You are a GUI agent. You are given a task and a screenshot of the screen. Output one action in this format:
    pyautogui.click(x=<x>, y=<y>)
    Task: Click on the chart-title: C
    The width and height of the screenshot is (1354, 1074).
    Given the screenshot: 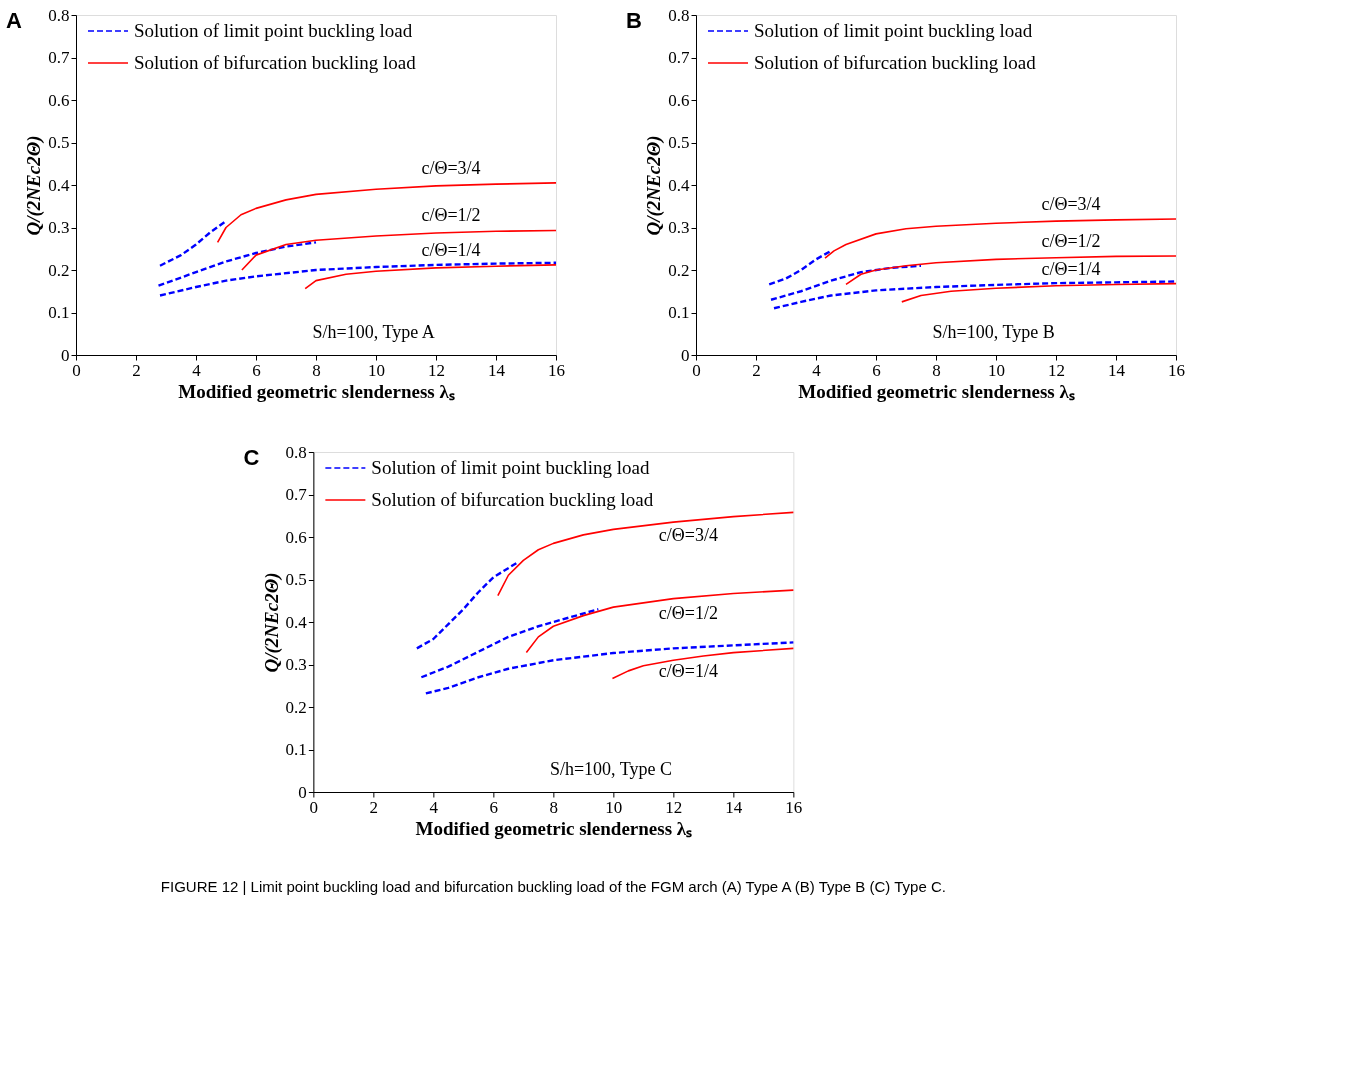 What is the action you would take?
    pyautogui.click(x=251, y=457)
    